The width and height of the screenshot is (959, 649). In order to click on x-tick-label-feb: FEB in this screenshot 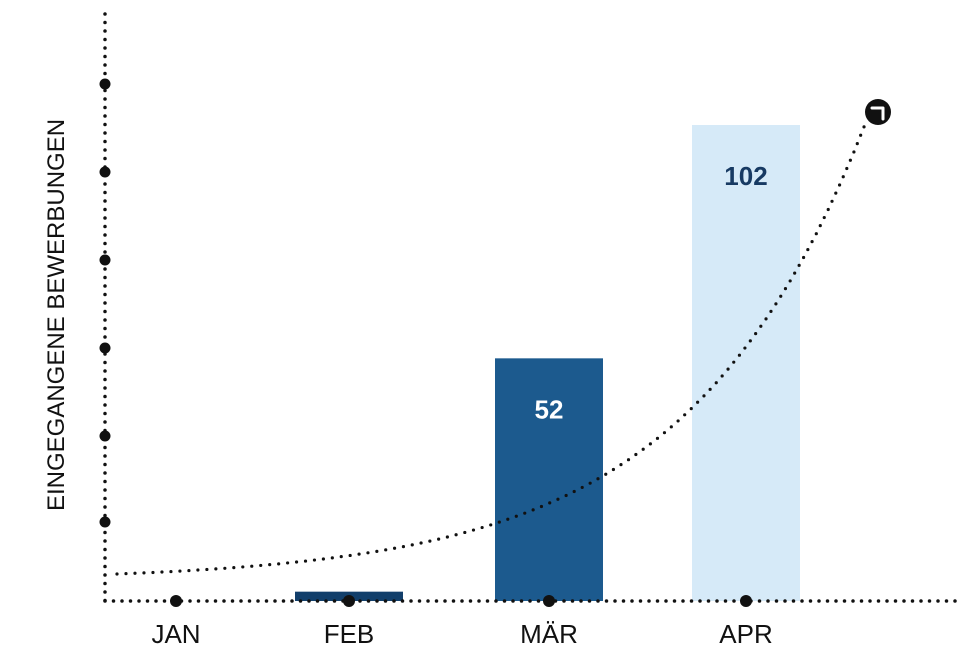, I will do `click(349, 634)`.